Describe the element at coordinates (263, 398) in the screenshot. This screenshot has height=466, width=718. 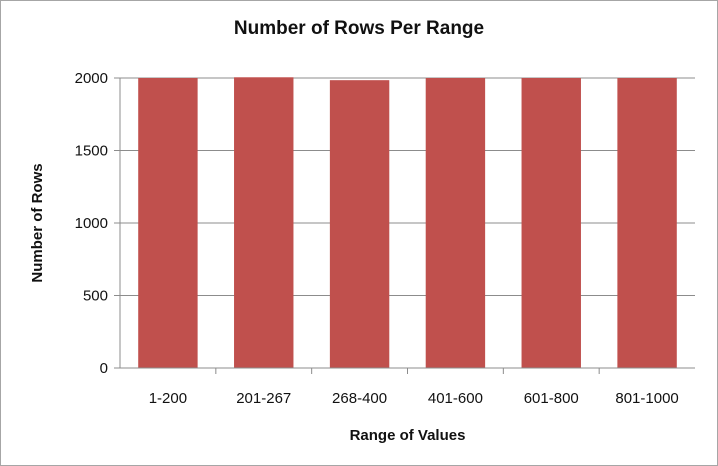
I see `x-tick-label: 201-267` at that location.